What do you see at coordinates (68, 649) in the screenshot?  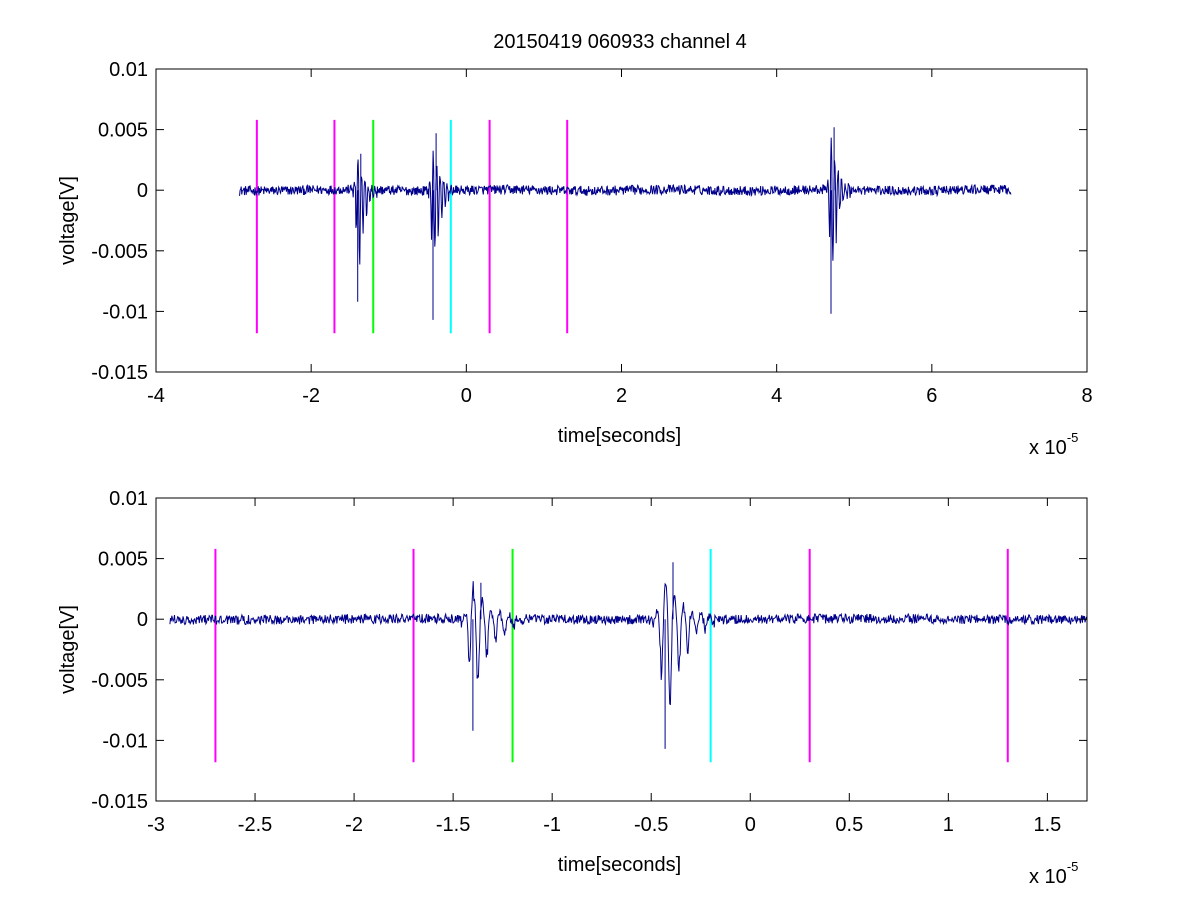 I see `bottom-panel-y-axis-label: voltage[V]` at bounding box center [68, 649].